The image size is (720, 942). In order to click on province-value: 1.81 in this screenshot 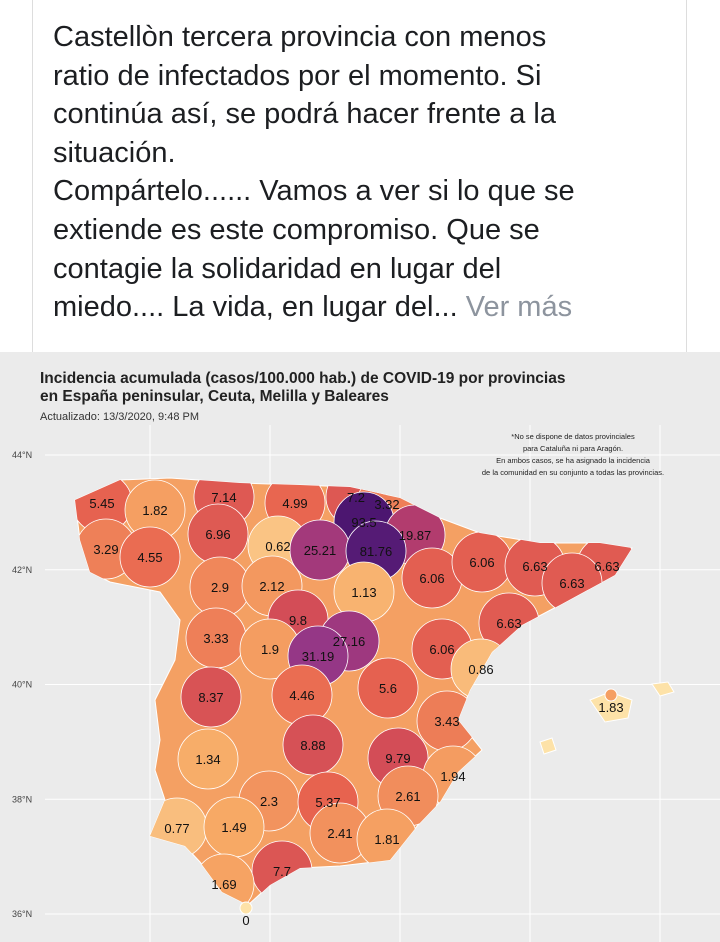, I will do `click(386, 839)`.